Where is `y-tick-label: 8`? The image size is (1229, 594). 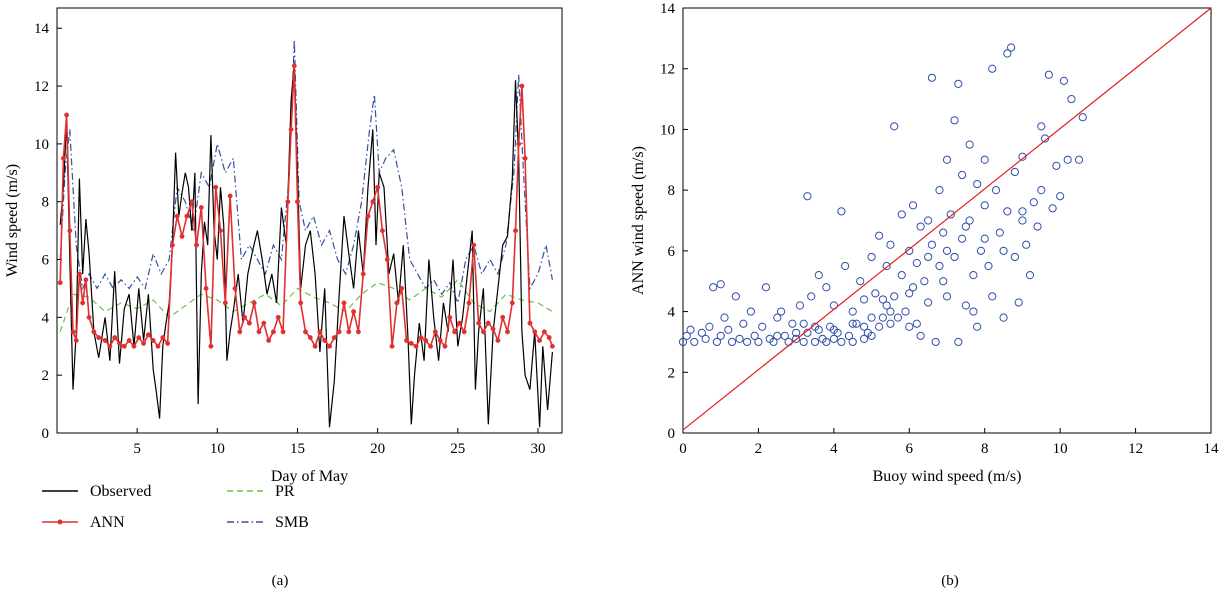 y-tick-label: 8 is located at coordinates (672, 191).